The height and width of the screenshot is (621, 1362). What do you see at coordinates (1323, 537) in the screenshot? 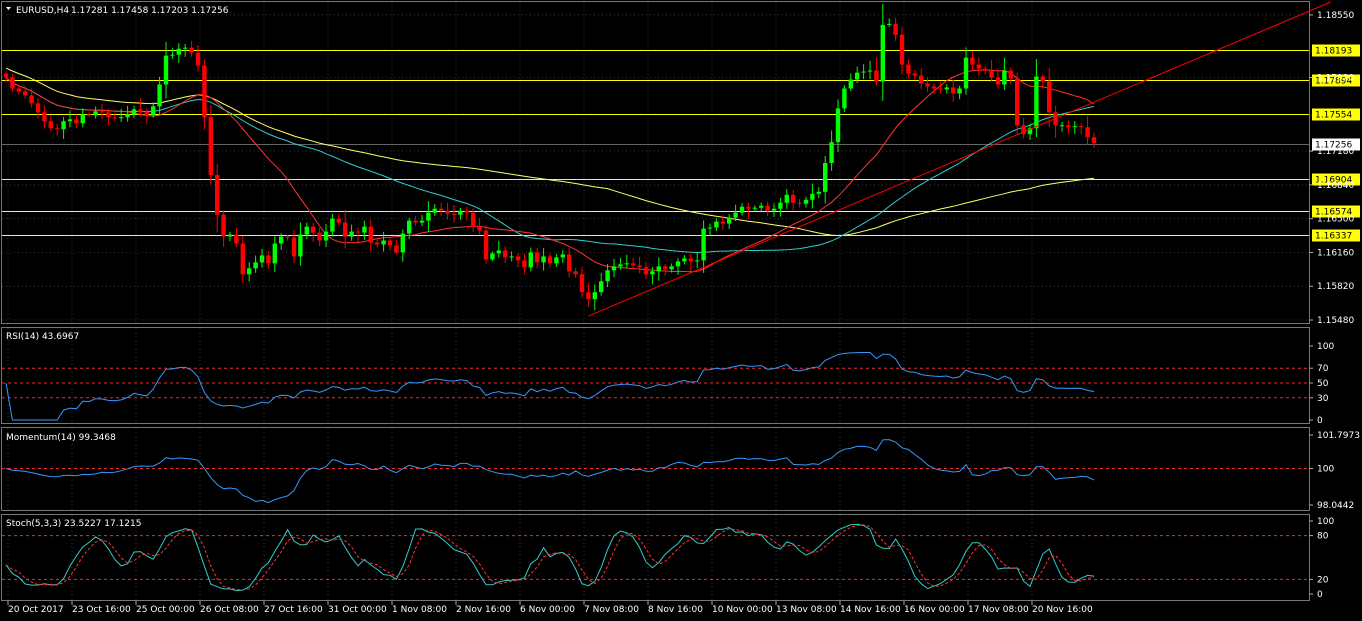
I see `indicator-tick-label: 80` at bounding box center [1323, 537].